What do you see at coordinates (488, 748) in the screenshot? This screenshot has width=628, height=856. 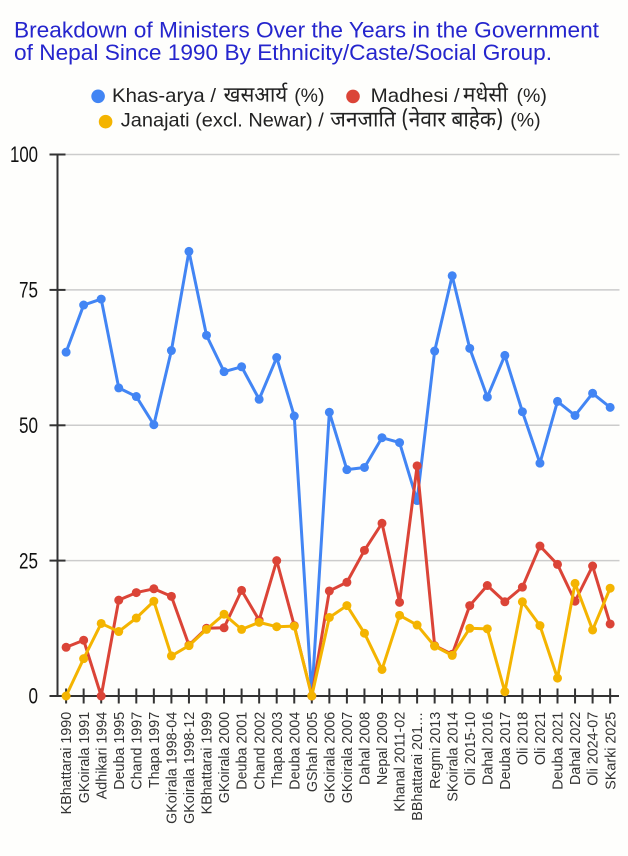 I see `svg-text: Dahal 2016` at bounding box center [488, 748].